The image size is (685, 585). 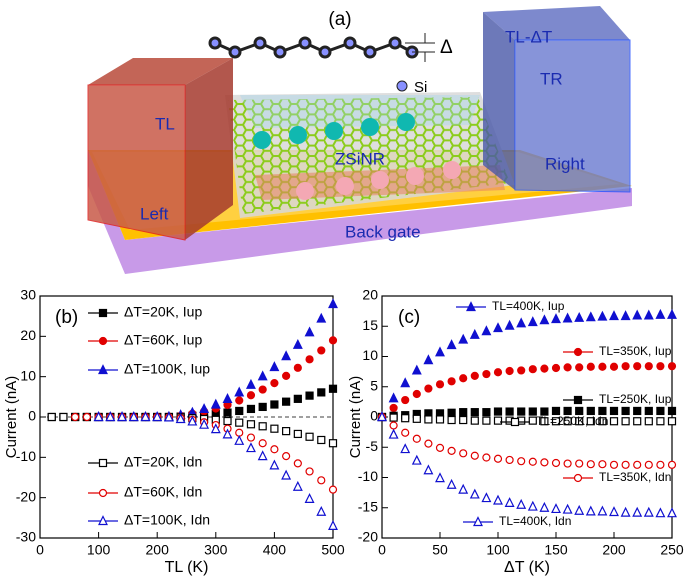 I want to click on y-tick-label: 10, so click(x=370, y=355).